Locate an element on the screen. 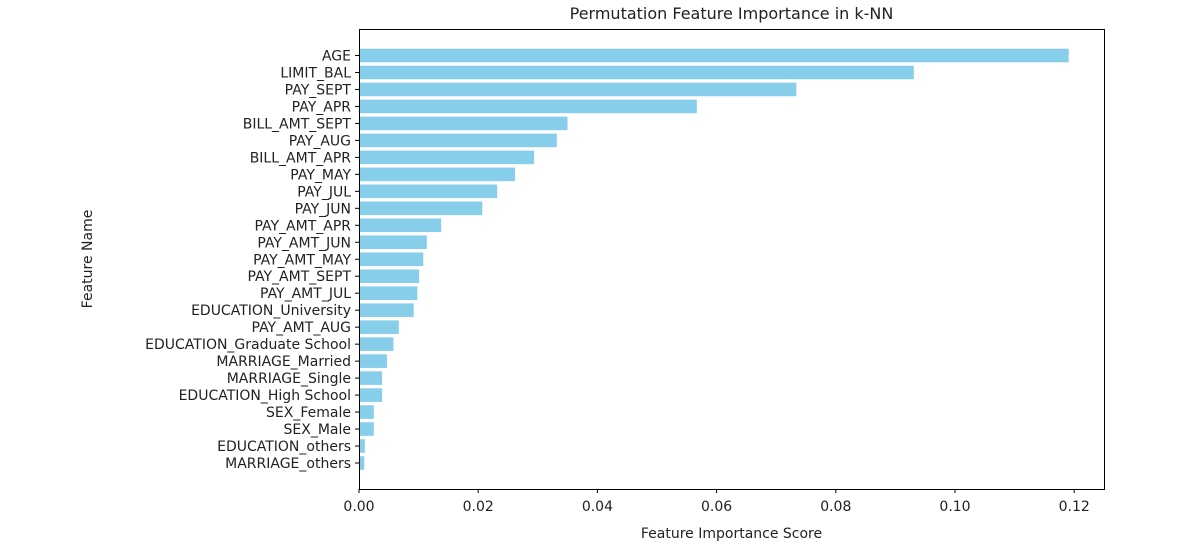 This screenshot has height=547, width=1188. bar-marriage-married is located at coordinates (373, 361).